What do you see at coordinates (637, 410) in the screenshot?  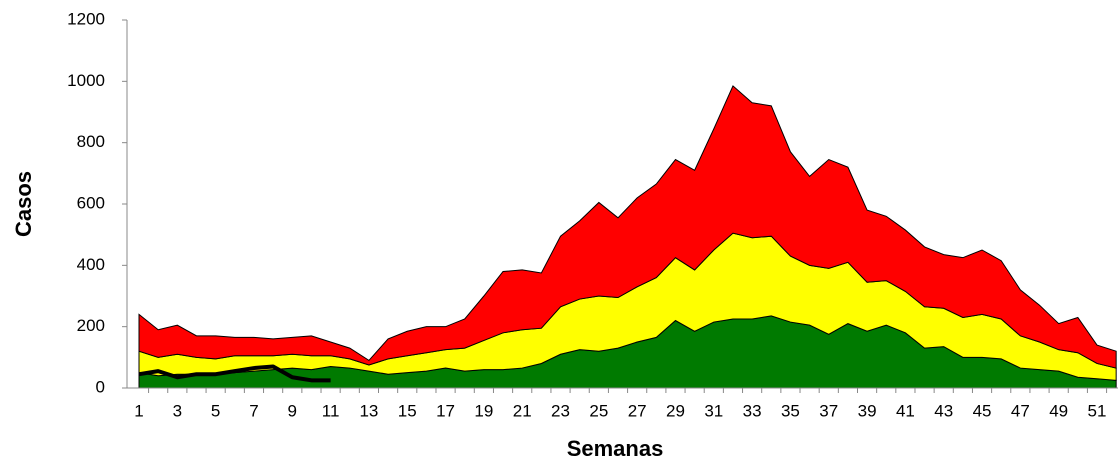 I see `x-tick-label: 27` at bounding box center [637, 410].